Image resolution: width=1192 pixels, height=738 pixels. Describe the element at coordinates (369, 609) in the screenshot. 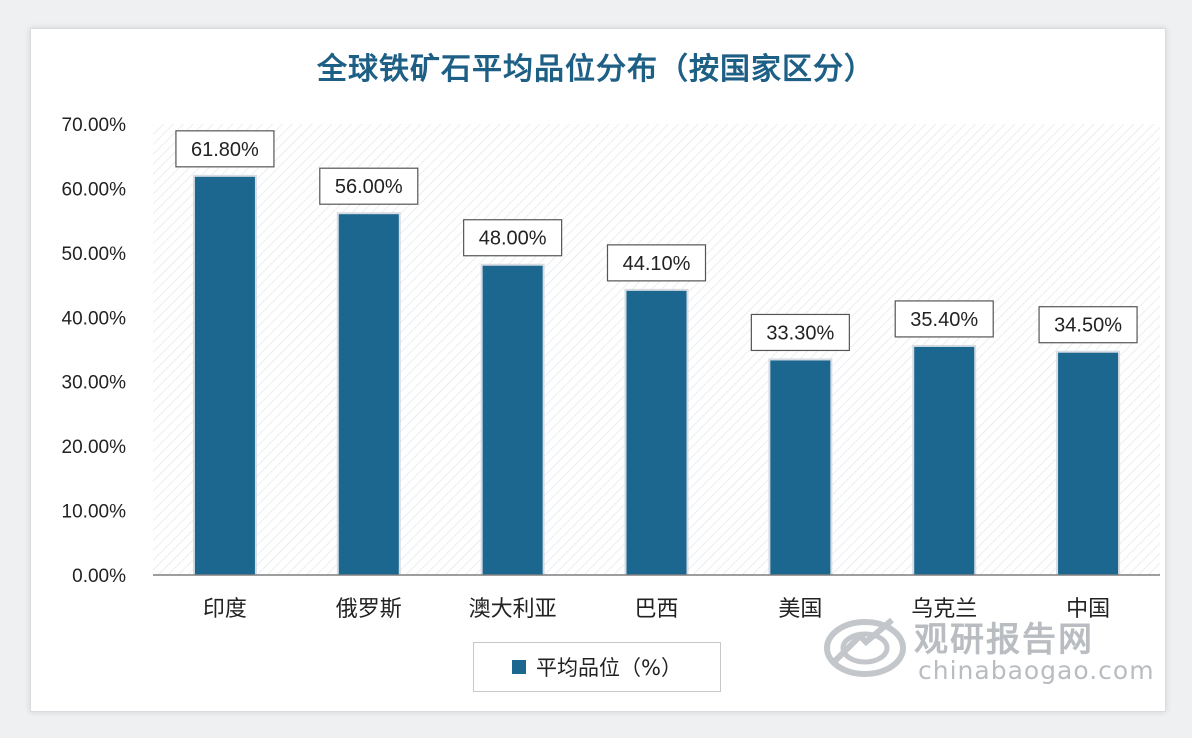

I see `x-category-label: 俄罗斯` at that location.